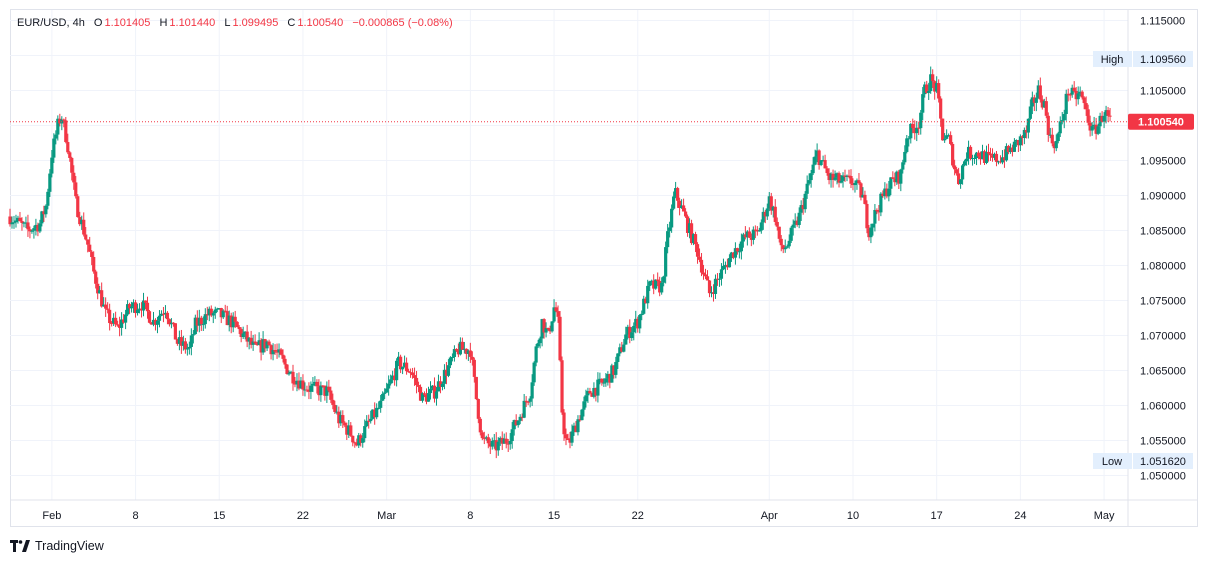 The image size is (1209, 564). I want to click on x-tick-label: Mar, so click(386, 516).